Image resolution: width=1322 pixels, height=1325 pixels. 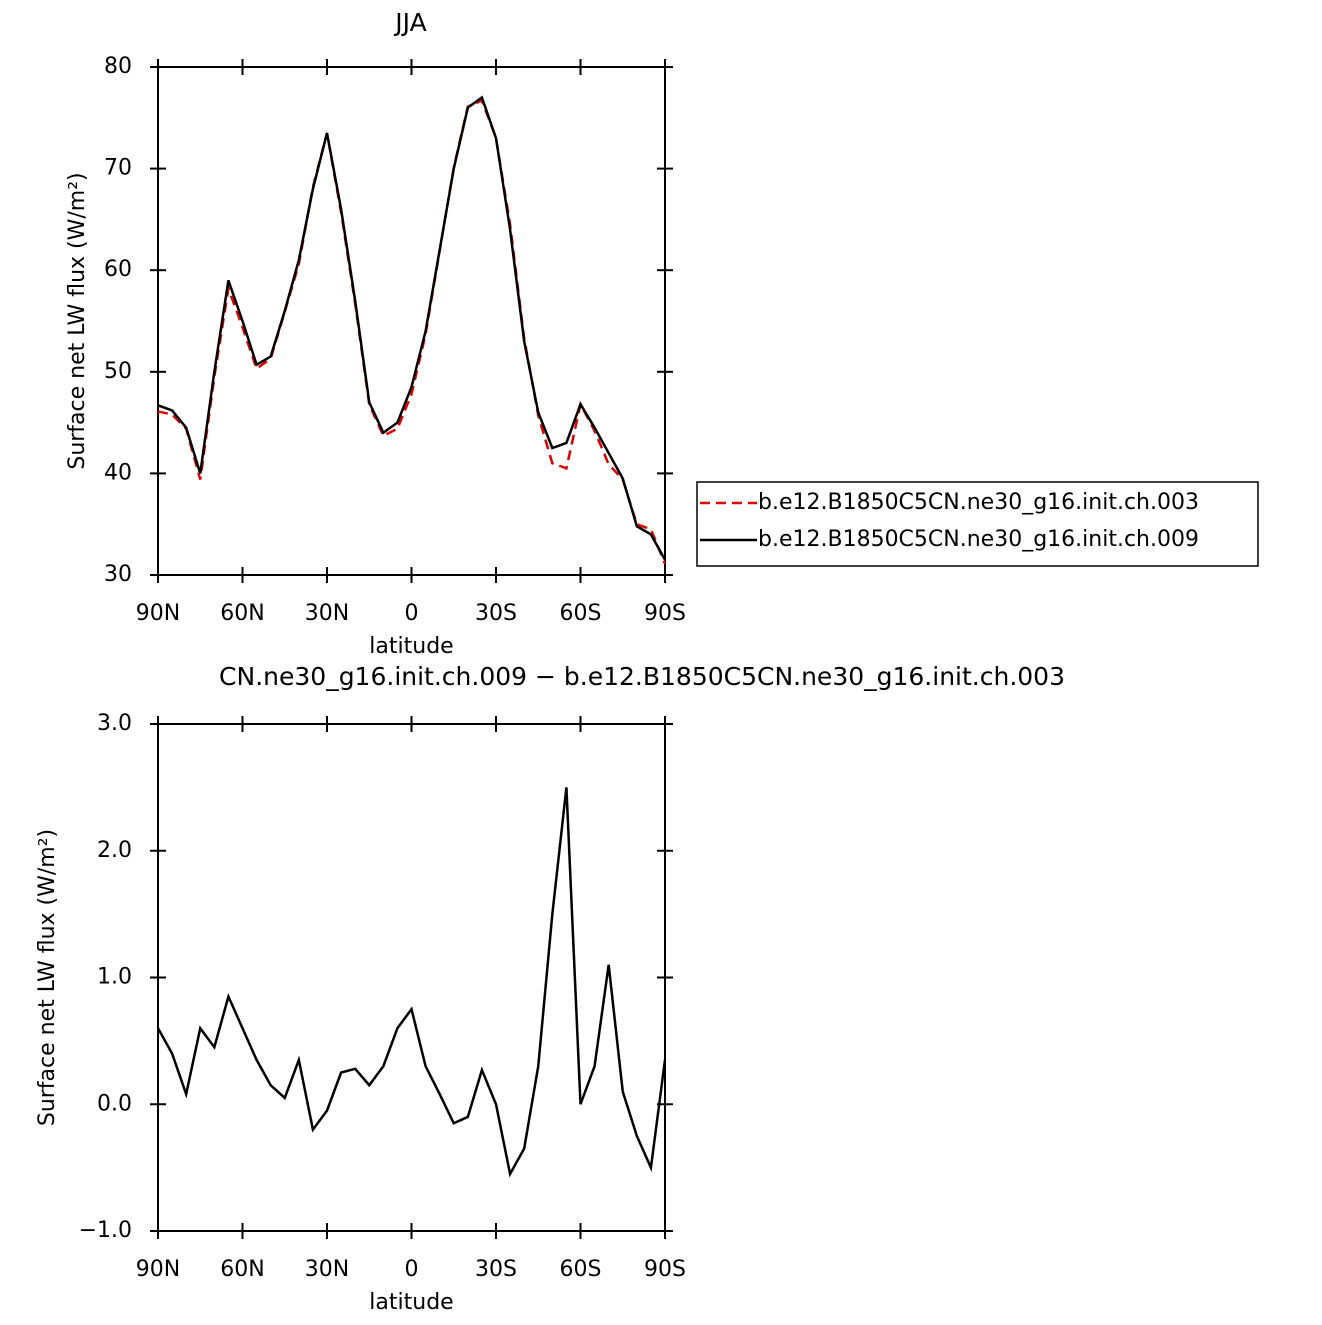 What do you see at coordinates (118, 168) in the screenshot?
I see `y-tick-label: 70` at bounding box center [118, 168].